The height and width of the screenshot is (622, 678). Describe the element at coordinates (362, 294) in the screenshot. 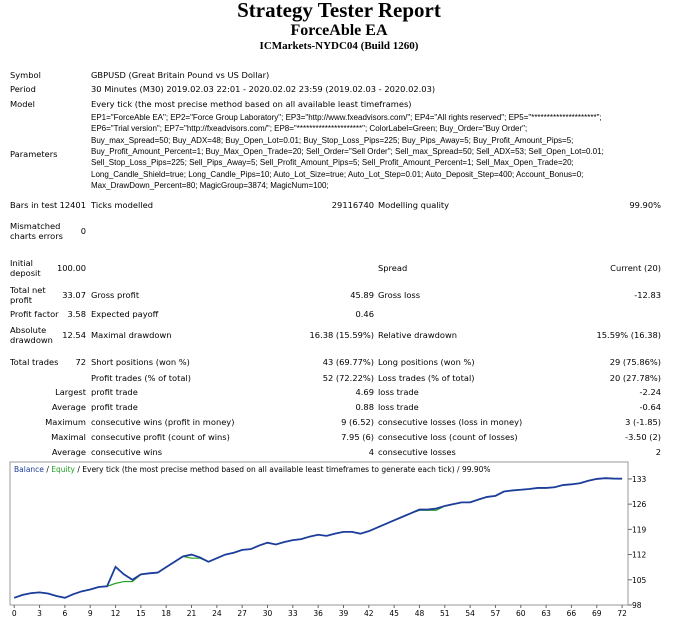

I see `stat-value: 45.89` at that location.